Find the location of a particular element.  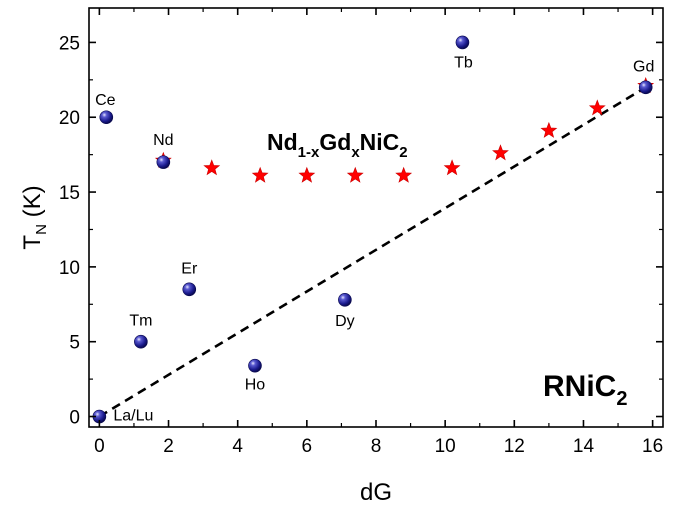

point-label: Er is located at coordinates (189, 268).